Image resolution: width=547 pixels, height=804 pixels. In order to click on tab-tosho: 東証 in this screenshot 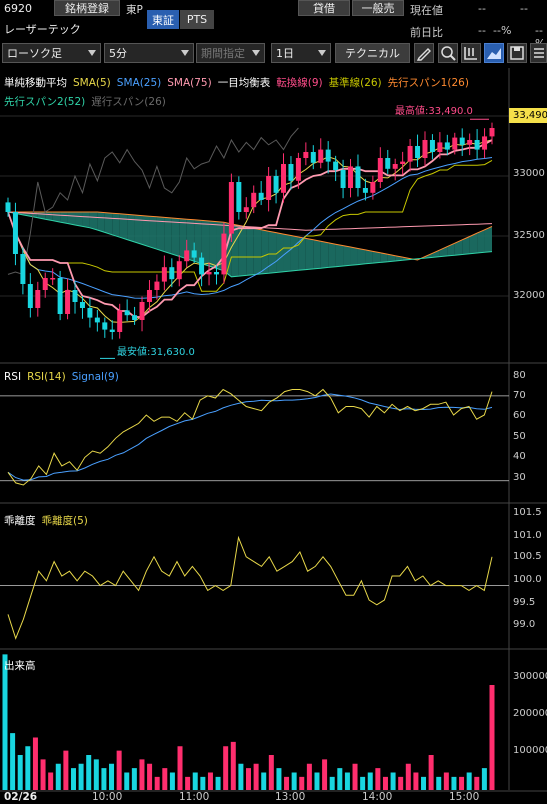, I will do `click(163, 19)`.